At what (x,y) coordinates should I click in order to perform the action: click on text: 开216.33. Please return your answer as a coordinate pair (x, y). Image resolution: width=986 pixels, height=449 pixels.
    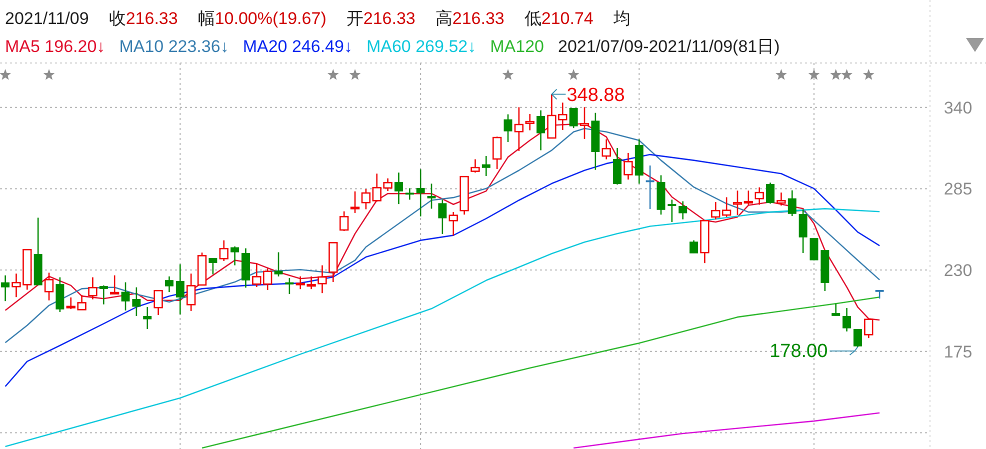
    Looking at the image, I should click on (381, 18).